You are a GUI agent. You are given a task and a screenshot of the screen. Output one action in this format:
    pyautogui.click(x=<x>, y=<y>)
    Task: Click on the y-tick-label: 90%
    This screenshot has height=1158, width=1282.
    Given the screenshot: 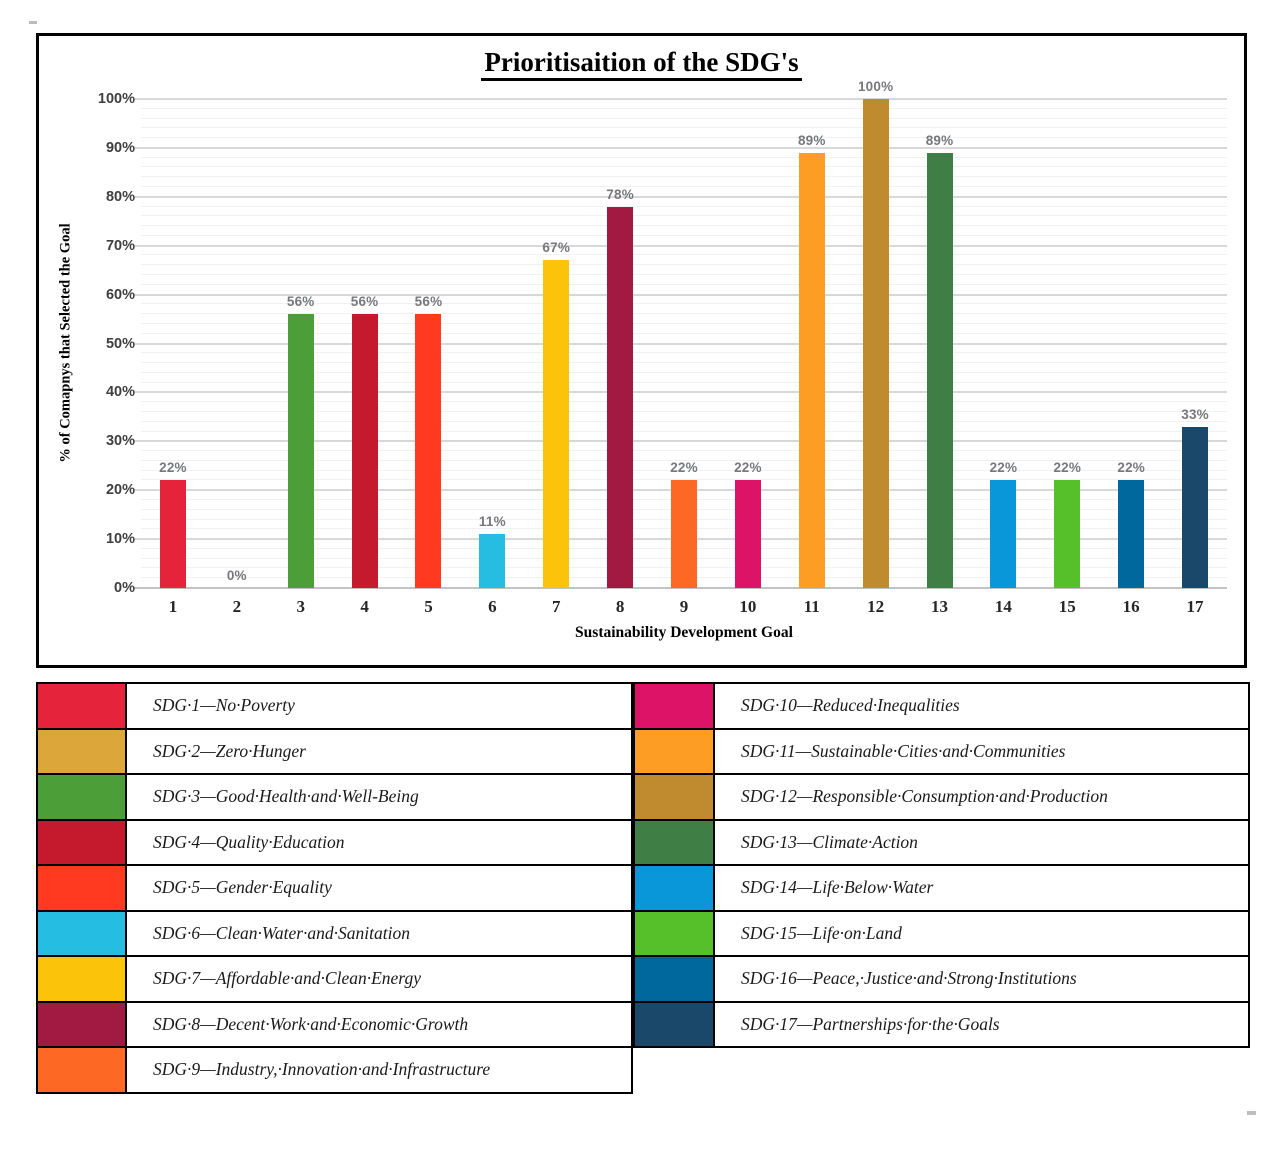 What is the action you would take?
    pyautogui.click(x=120, y=147)
    